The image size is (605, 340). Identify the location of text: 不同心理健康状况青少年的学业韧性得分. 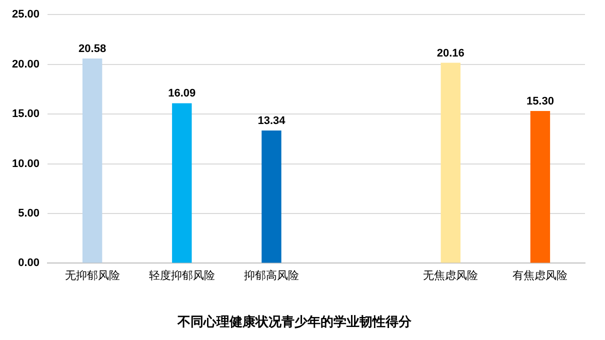
(294, 321).